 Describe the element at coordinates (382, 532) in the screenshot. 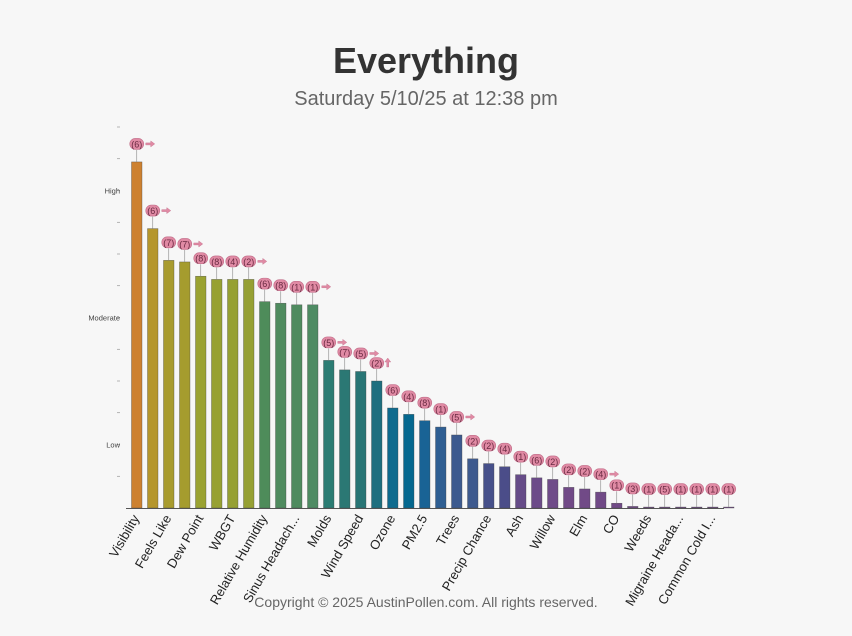

I see `x-tick-label: Ozone` at that location.